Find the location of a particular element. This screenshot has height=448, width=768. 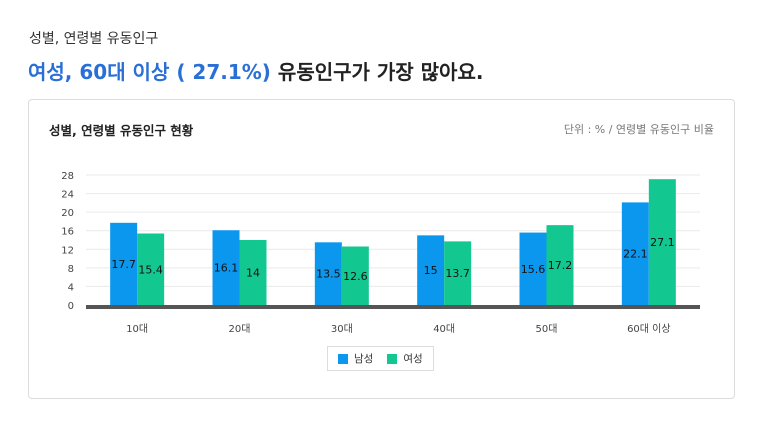

chart-unit-note: 단위 : % / 연령별 유동인구 비율 is located at coordinates (638, 129).